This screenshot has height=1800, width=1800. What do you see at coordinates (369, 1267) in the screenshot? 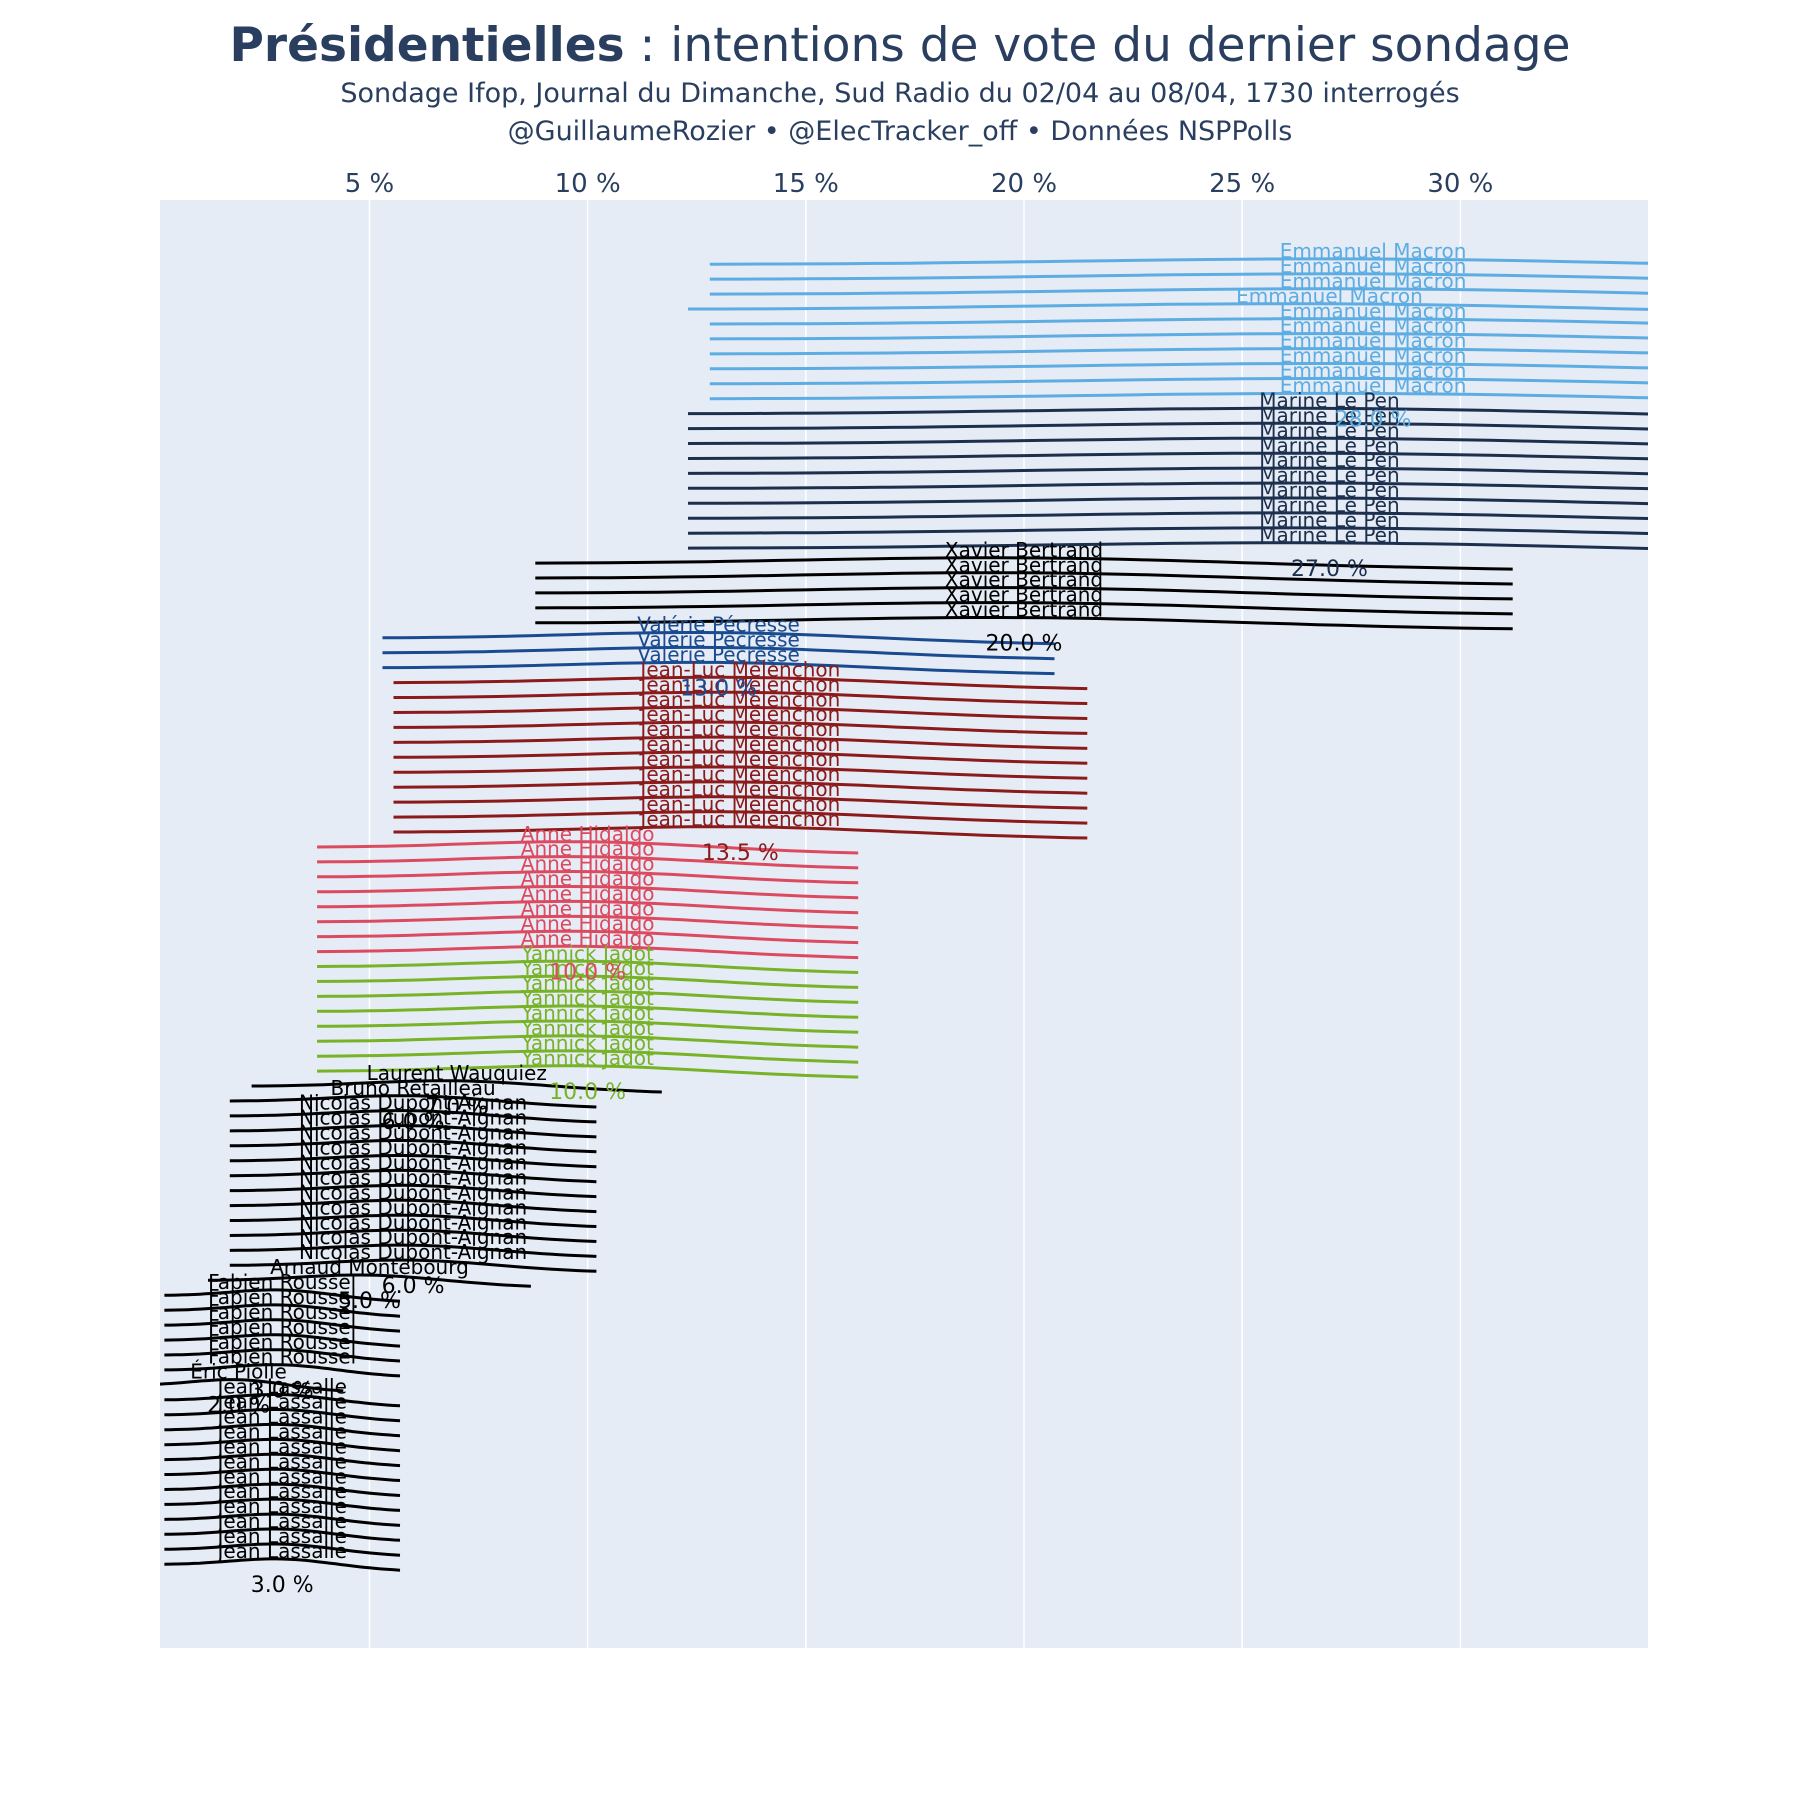
I see `candidate-name-label: Arnaud Montebourg` at bounding box center [369, 1267].